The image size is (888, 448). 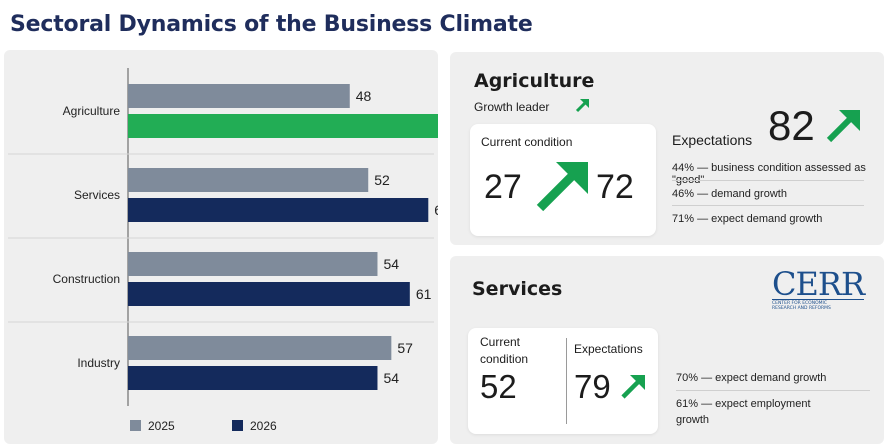 I want to click on agriculture-subtitle: Growth leader, so click(x=512, y=107).